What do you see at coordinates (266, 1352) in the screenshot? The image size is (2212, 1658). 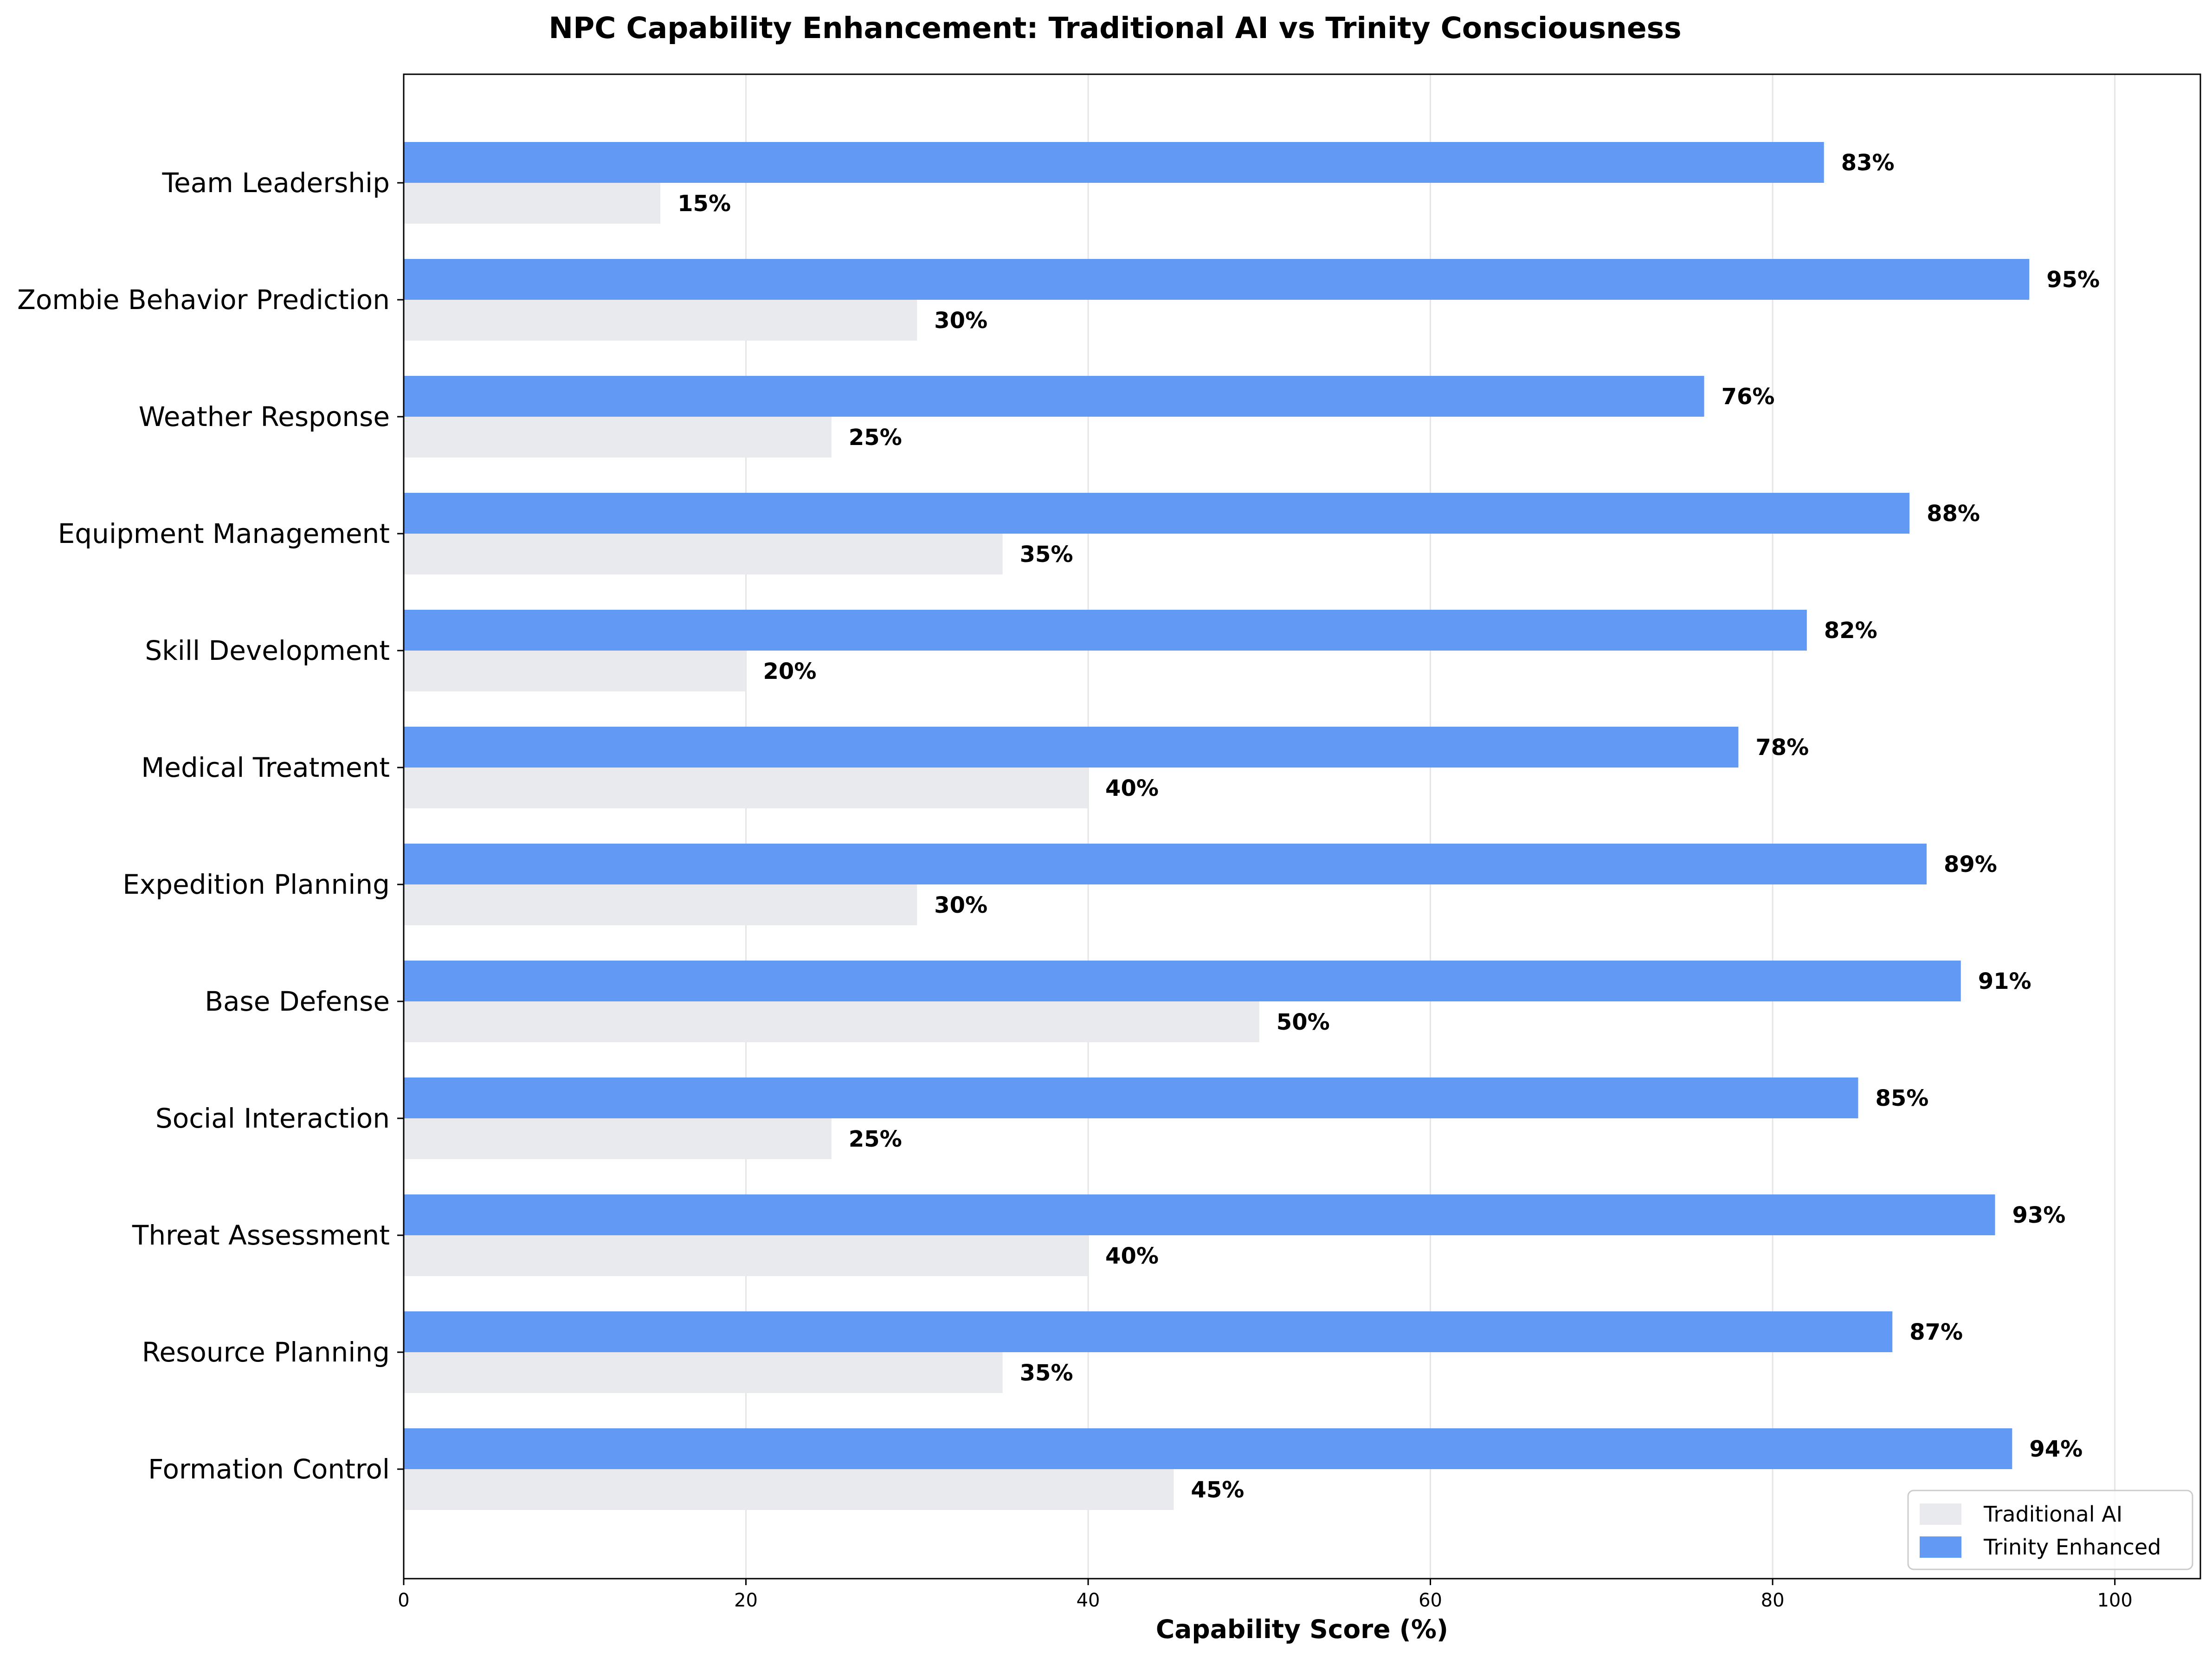 I see `y-tick-label: Resource Planning` at bounding box center [266, 1352].